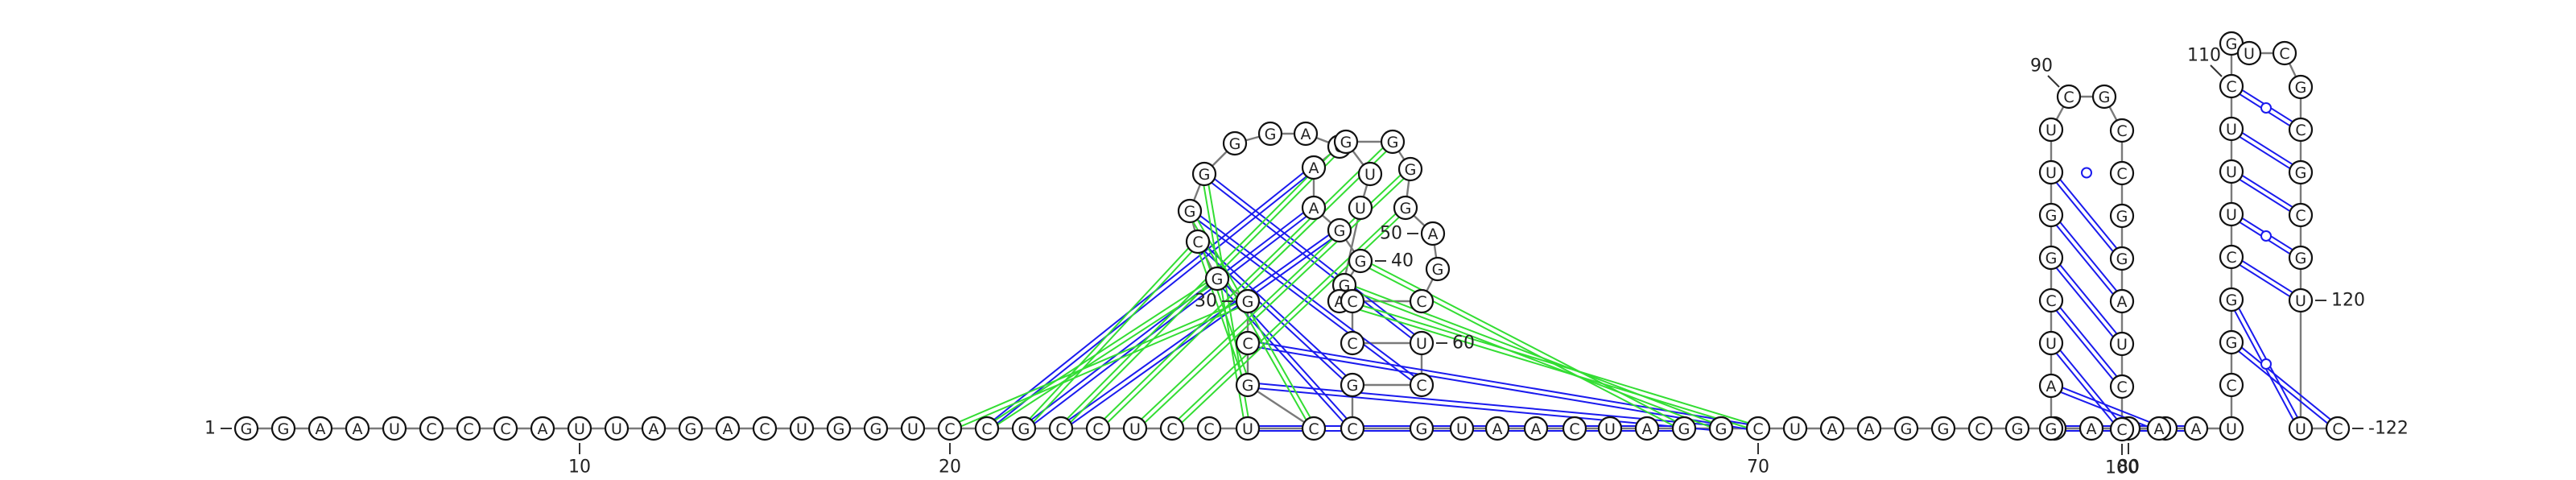  I want to click on nucleotide-52: G, so click(1405, 208).